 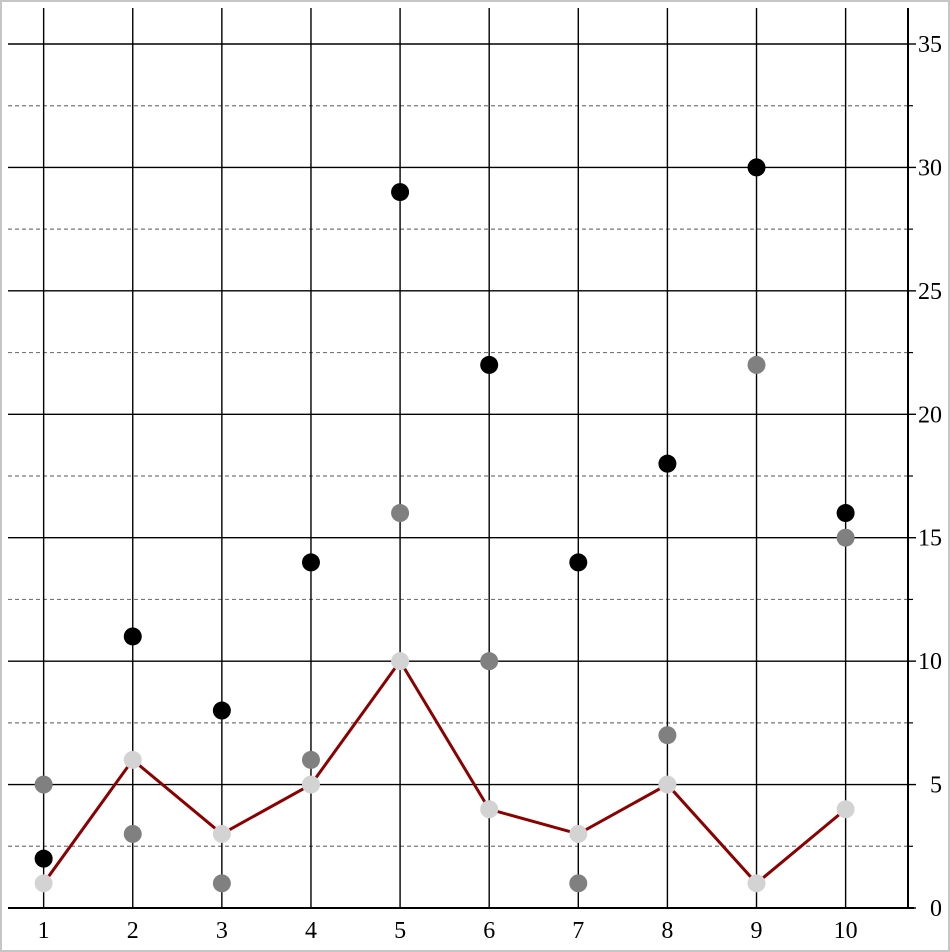 I want to click on x-tick-label-10: 10, so click(x=846, y=931).